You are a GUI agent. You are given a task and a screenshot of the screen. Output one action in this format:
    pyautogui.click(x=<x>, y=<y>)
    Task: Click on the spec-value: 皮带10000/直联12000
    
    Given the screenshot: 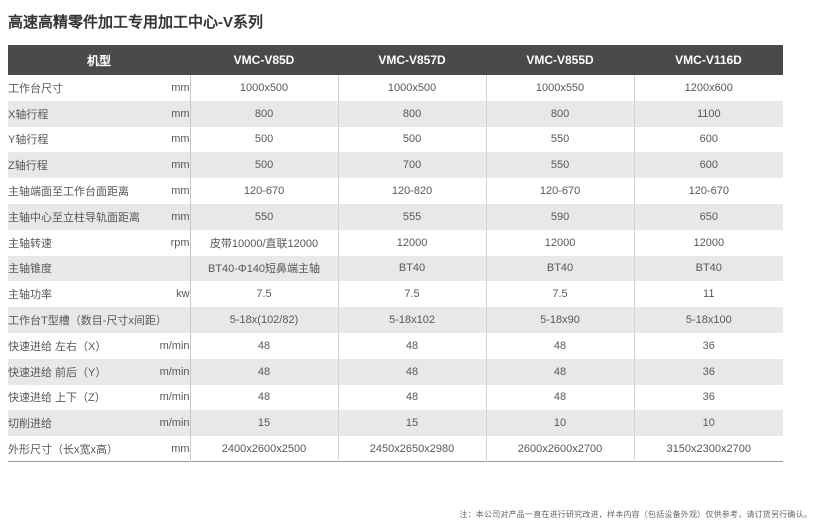 What is the action you would take?
    pyautogui.click(x=264, y=242)
    